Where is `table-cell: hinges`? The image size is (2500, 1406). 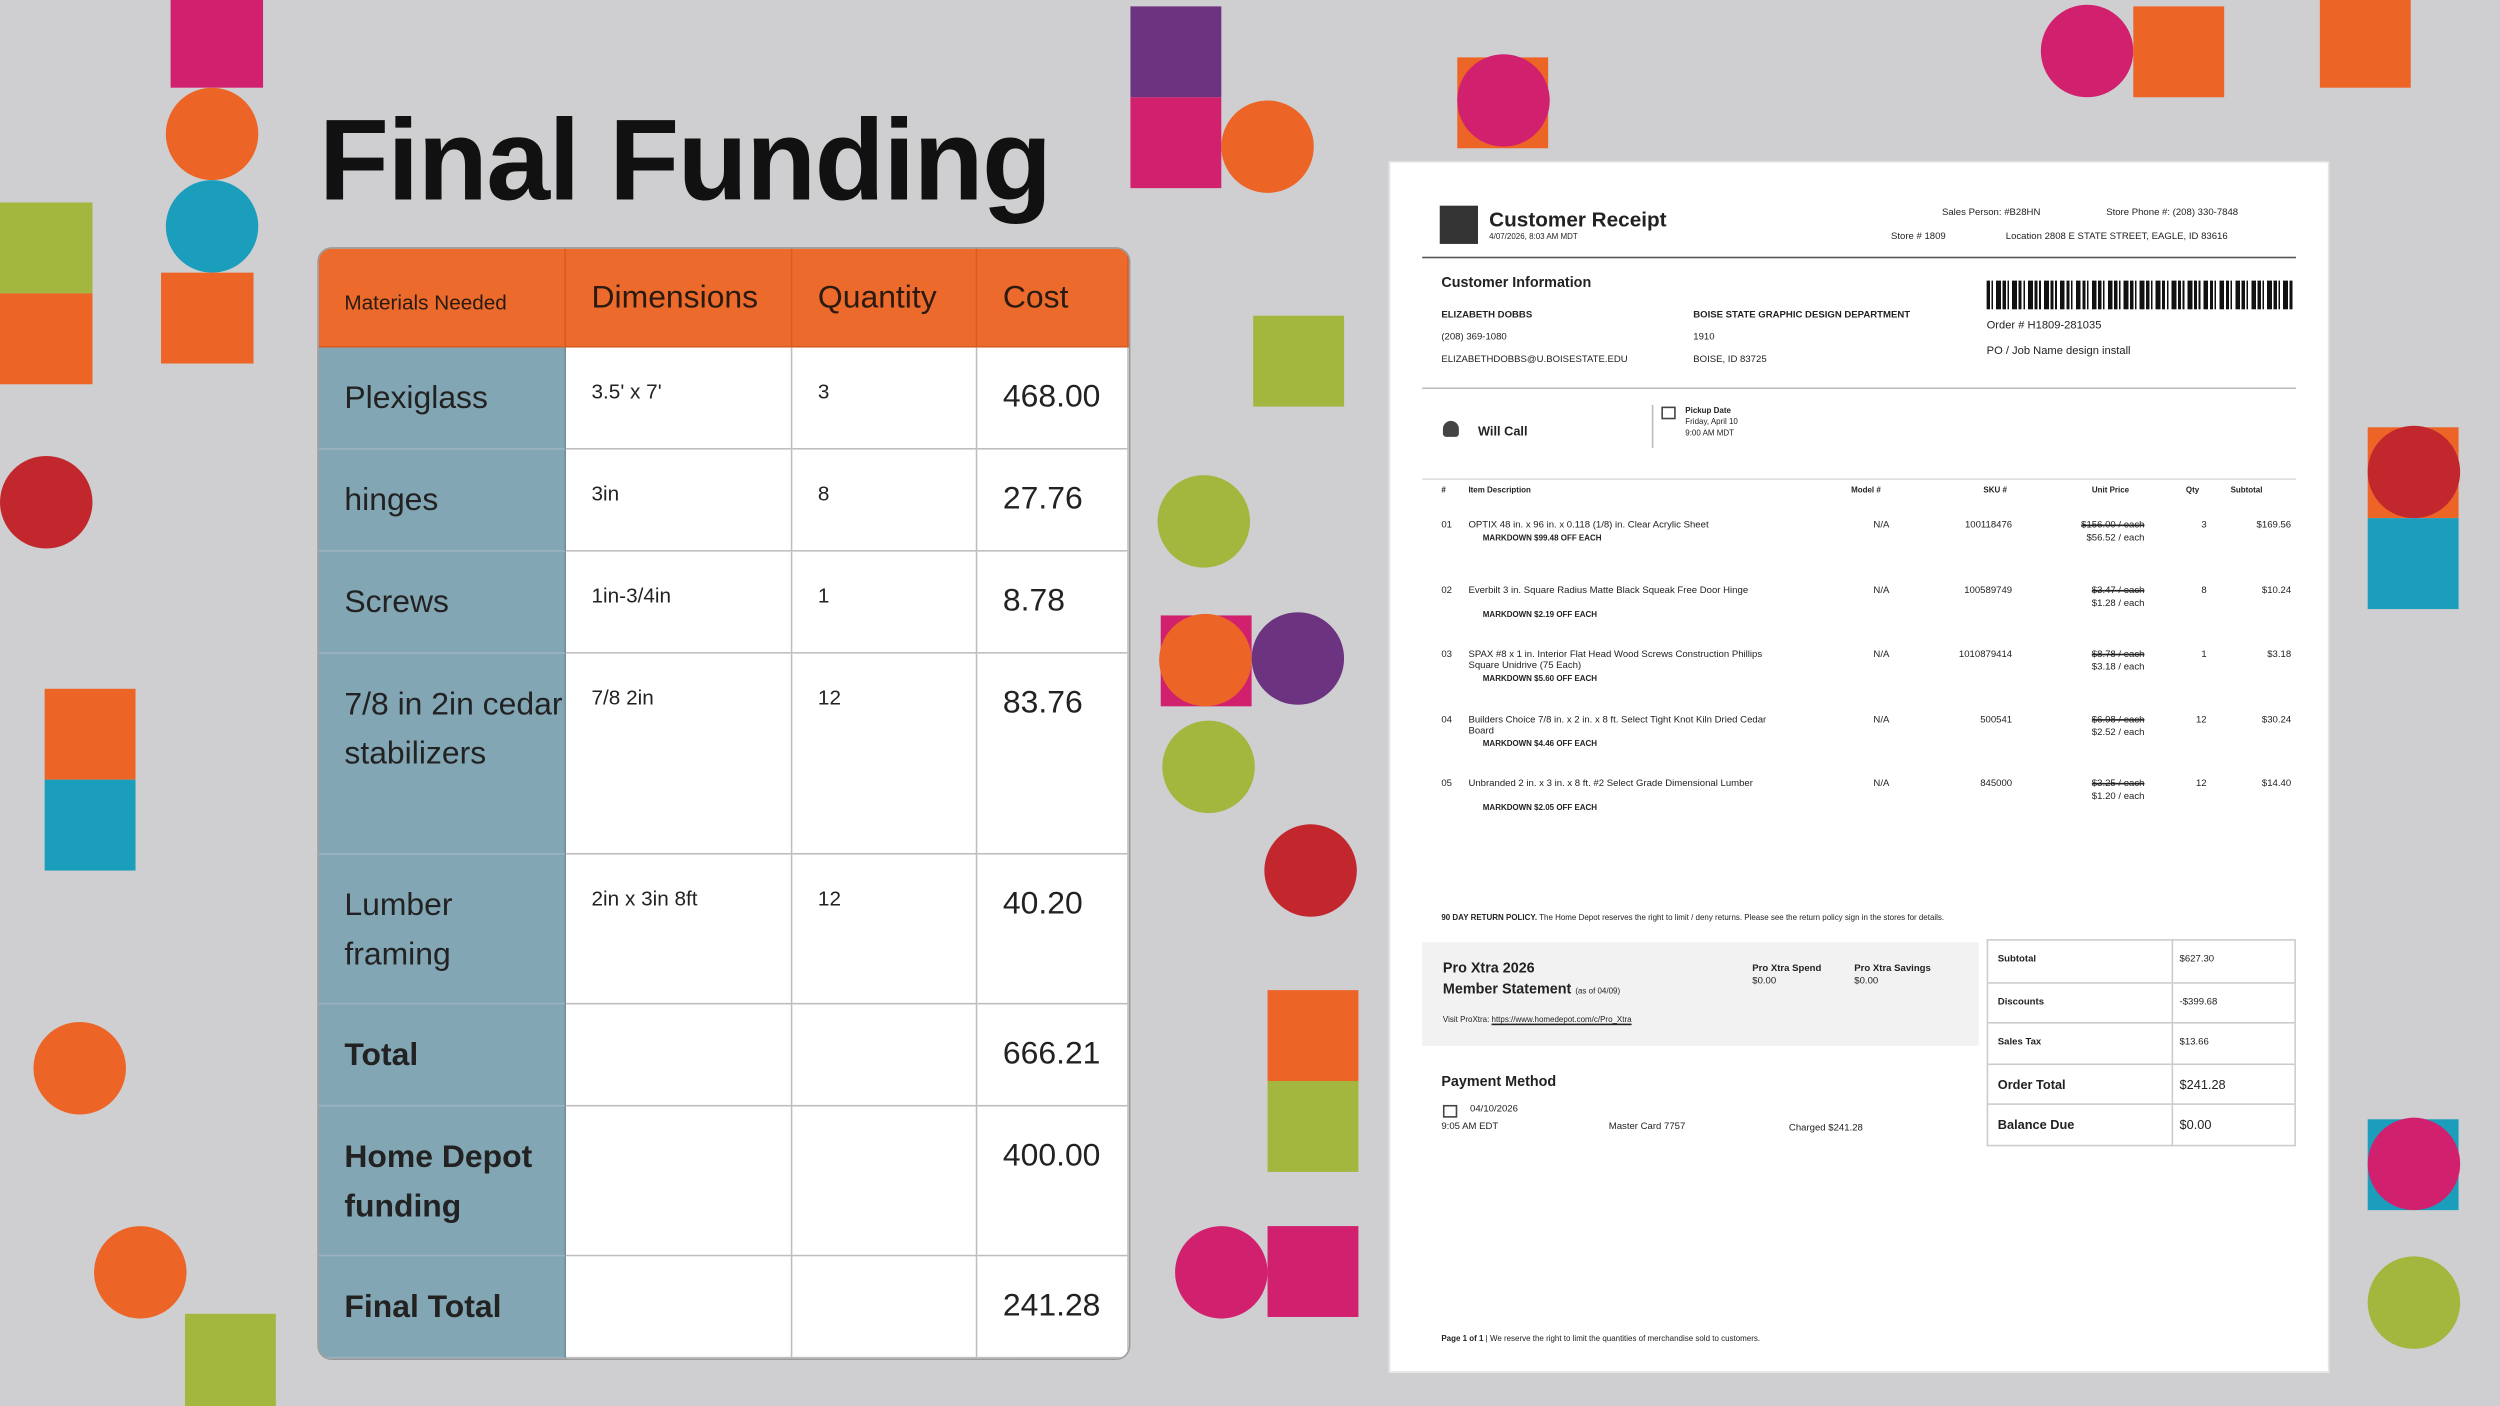 table-cell: hinges is located at coordinates (442, 500).